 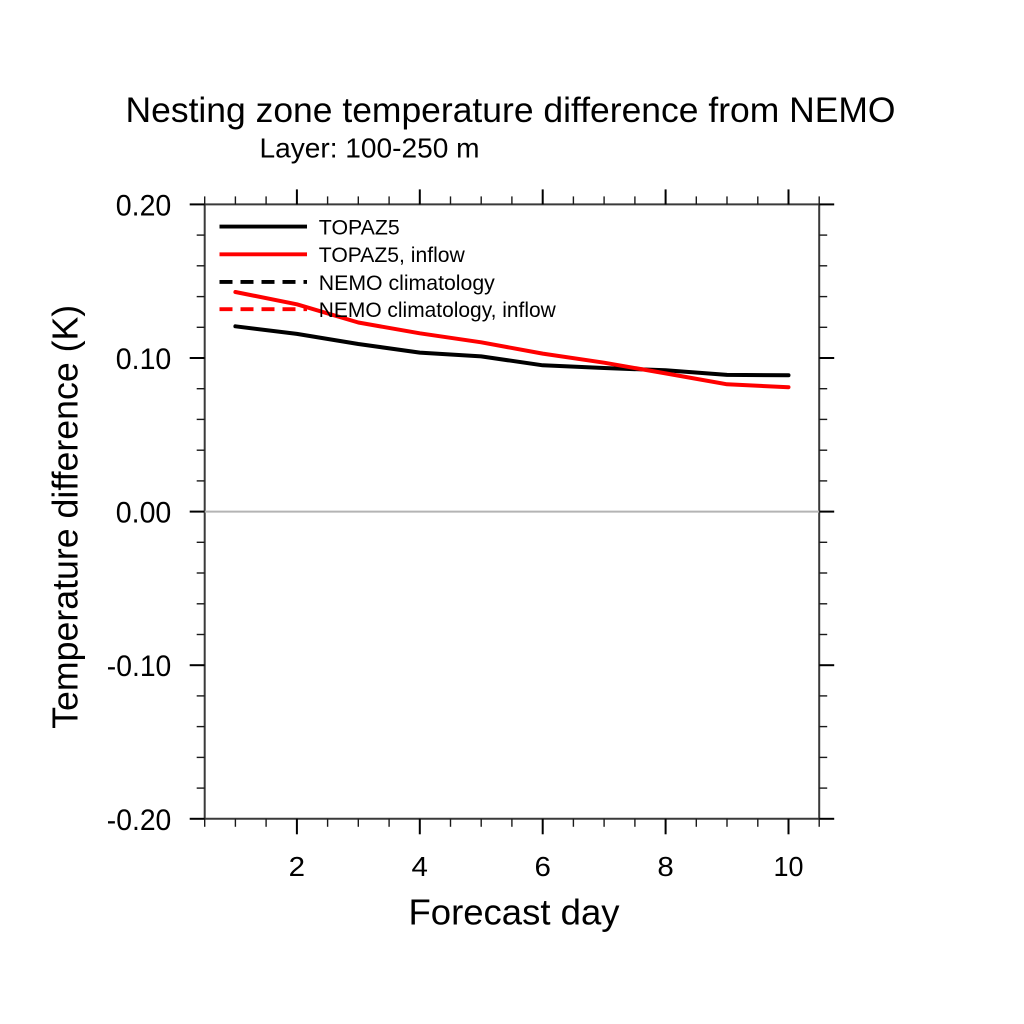 I want to click on svg-text: Forecast day, so click(x=515, y=912).